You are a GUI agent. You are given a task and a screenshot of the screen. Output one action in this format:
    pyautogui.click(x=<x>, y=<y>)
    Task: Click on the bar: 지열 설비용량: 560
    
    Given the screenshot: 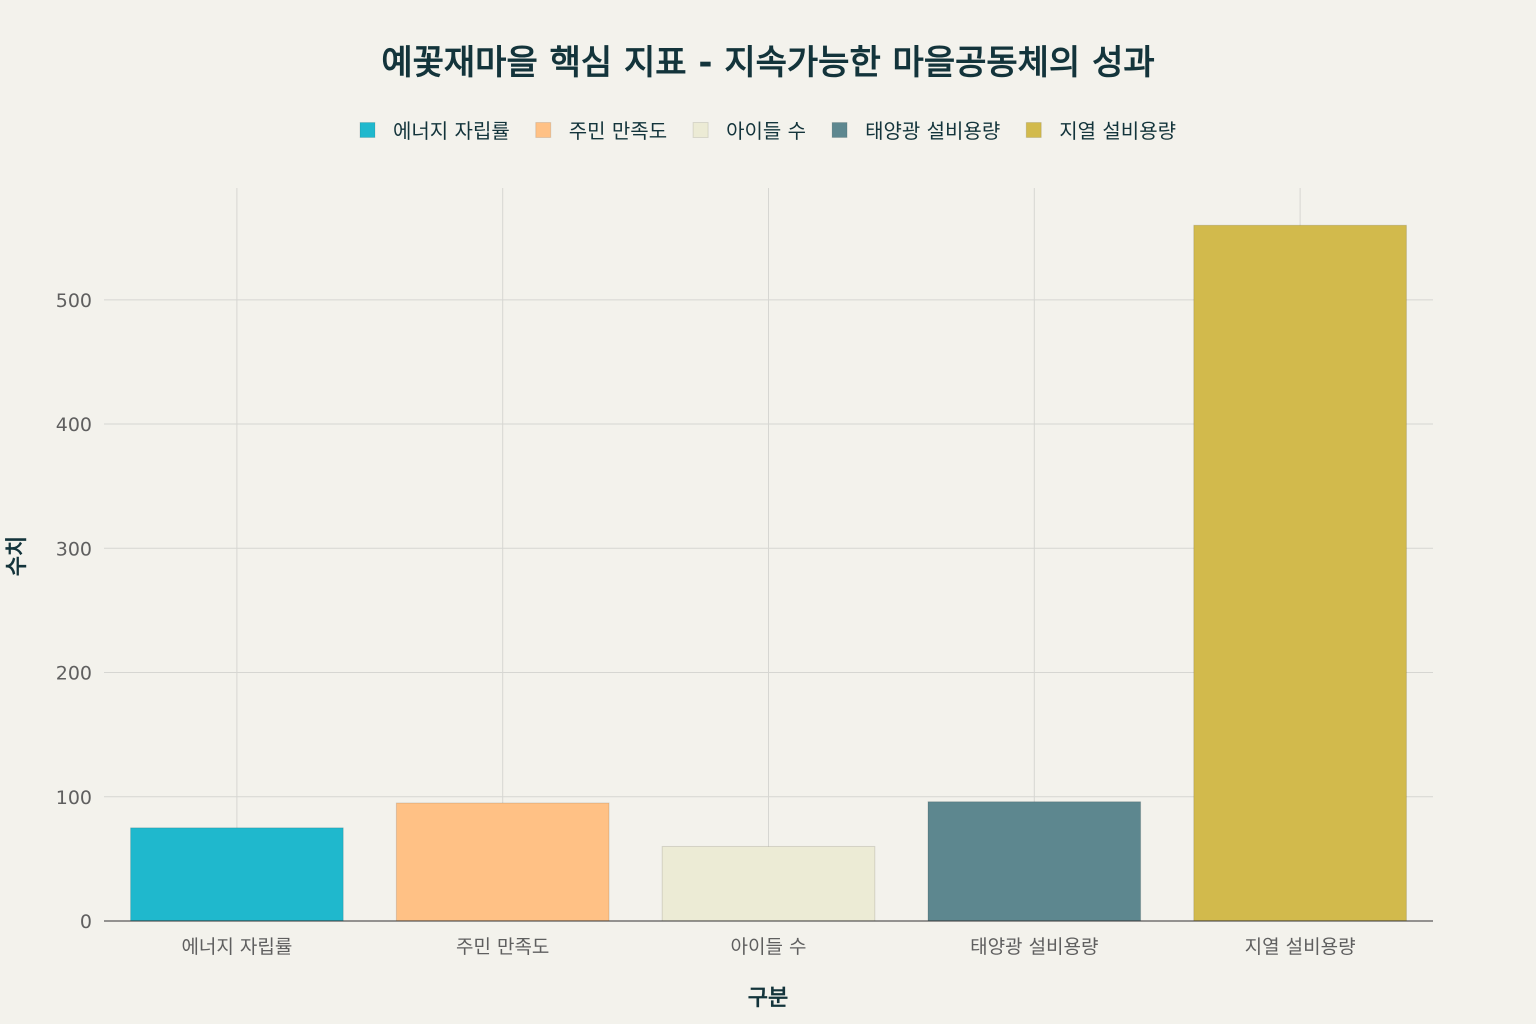 What is the action you would take?
    pyautogui.click(x=1300, y=573)
    